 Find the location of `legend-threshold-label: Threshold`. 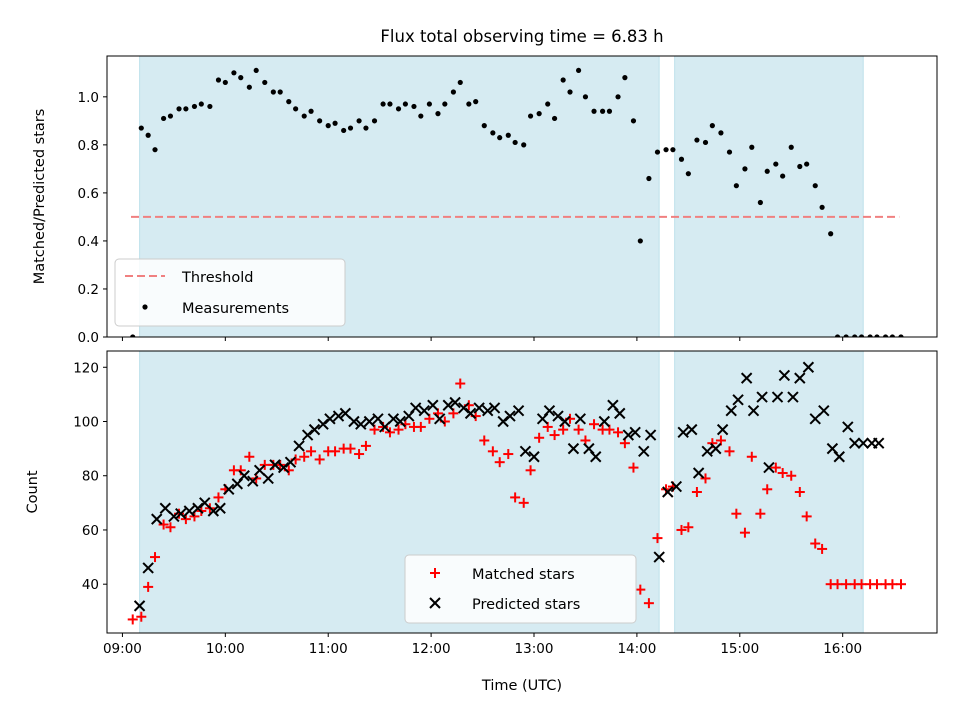

legend-threshold-label: Threshold is located at coordinates (217, 278).